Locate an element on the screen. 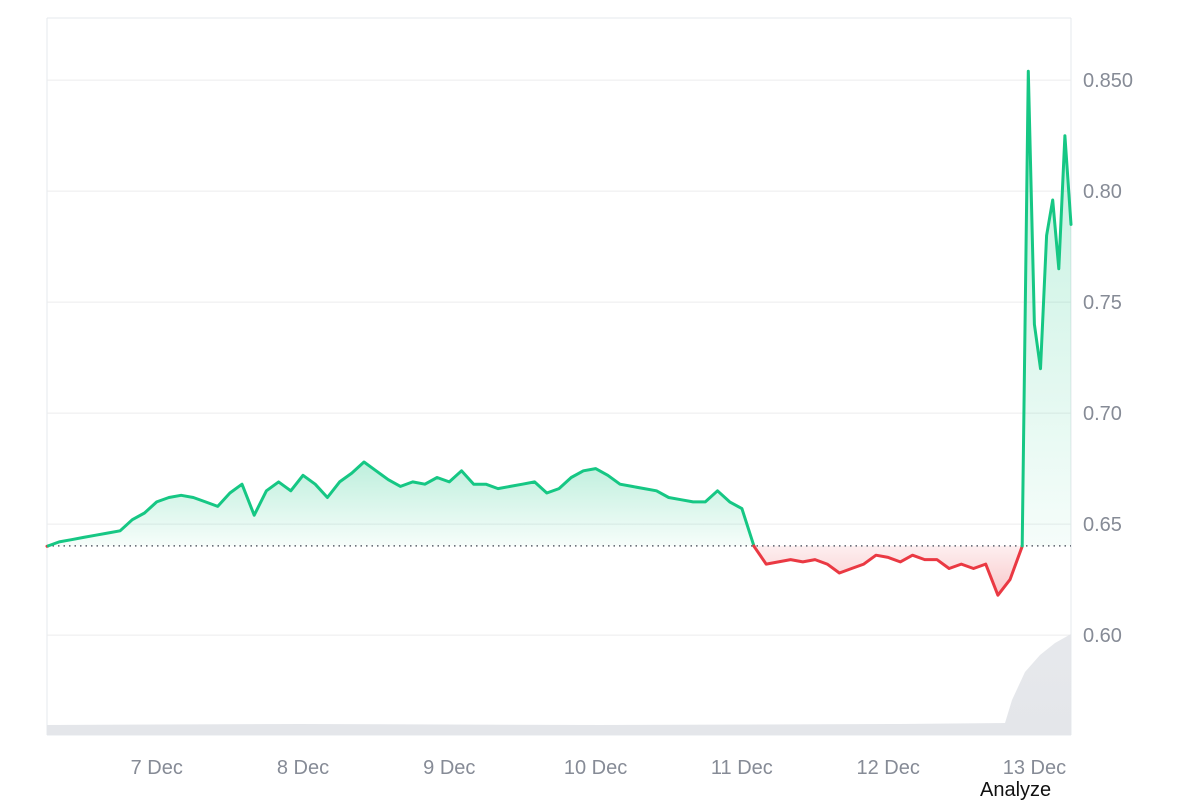 Image resolution: width=1200 pixels, height=802 pixels. x-tick-label: 10 Dec is located at coordinates (595, 768).